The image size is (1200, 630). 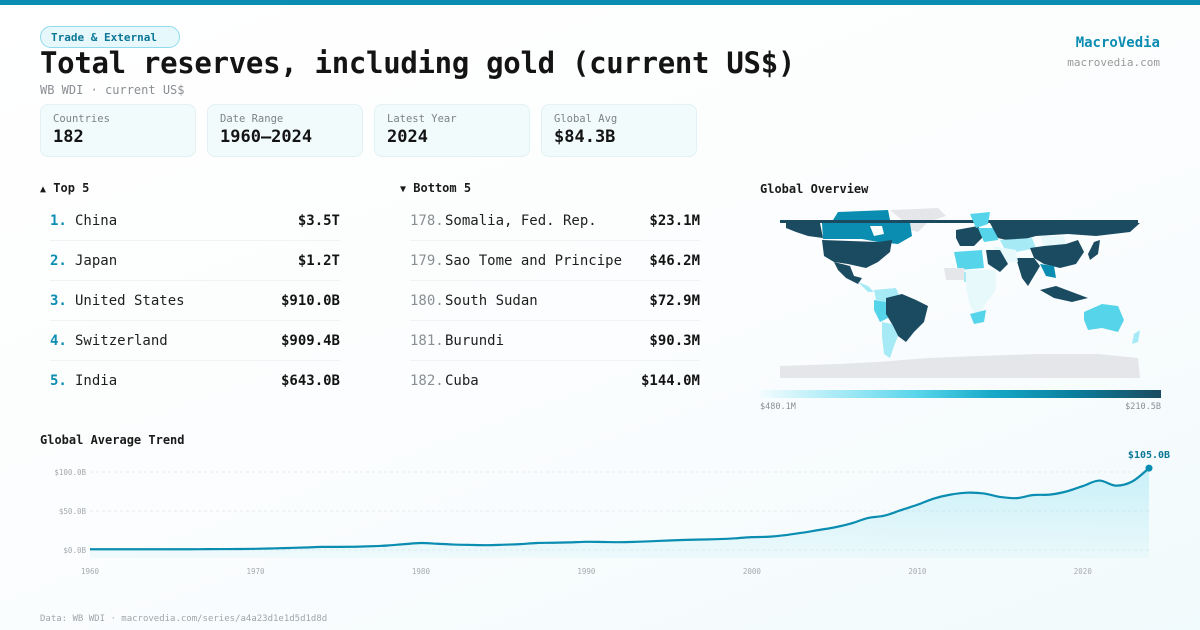 What do you see at coordinates (81, 119) in the screenshot?
I see `stat-label: Countries` at bounding box center [81, 119].